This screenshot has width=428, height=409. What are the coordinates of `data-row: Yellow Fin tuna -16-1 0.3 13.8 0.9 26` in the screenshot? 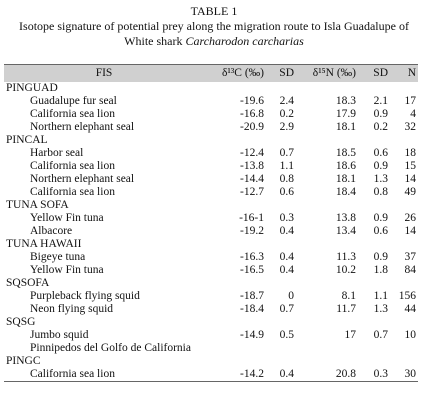 It's located at (211, 218).